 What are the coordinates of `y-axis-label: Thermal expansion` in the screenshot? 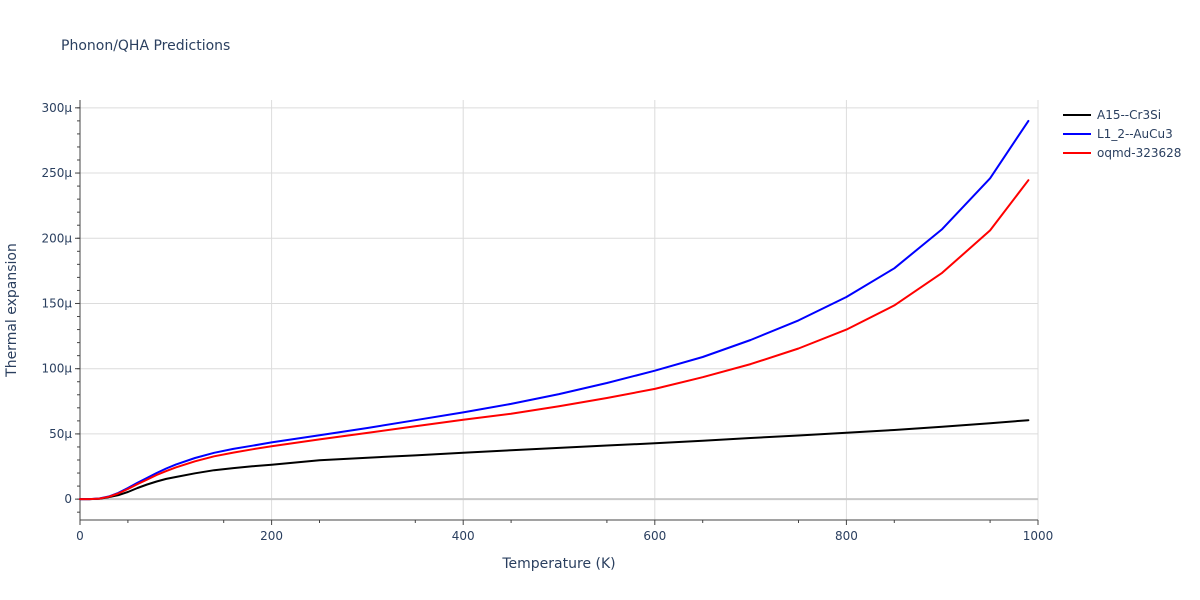 It's located at (12, 310).